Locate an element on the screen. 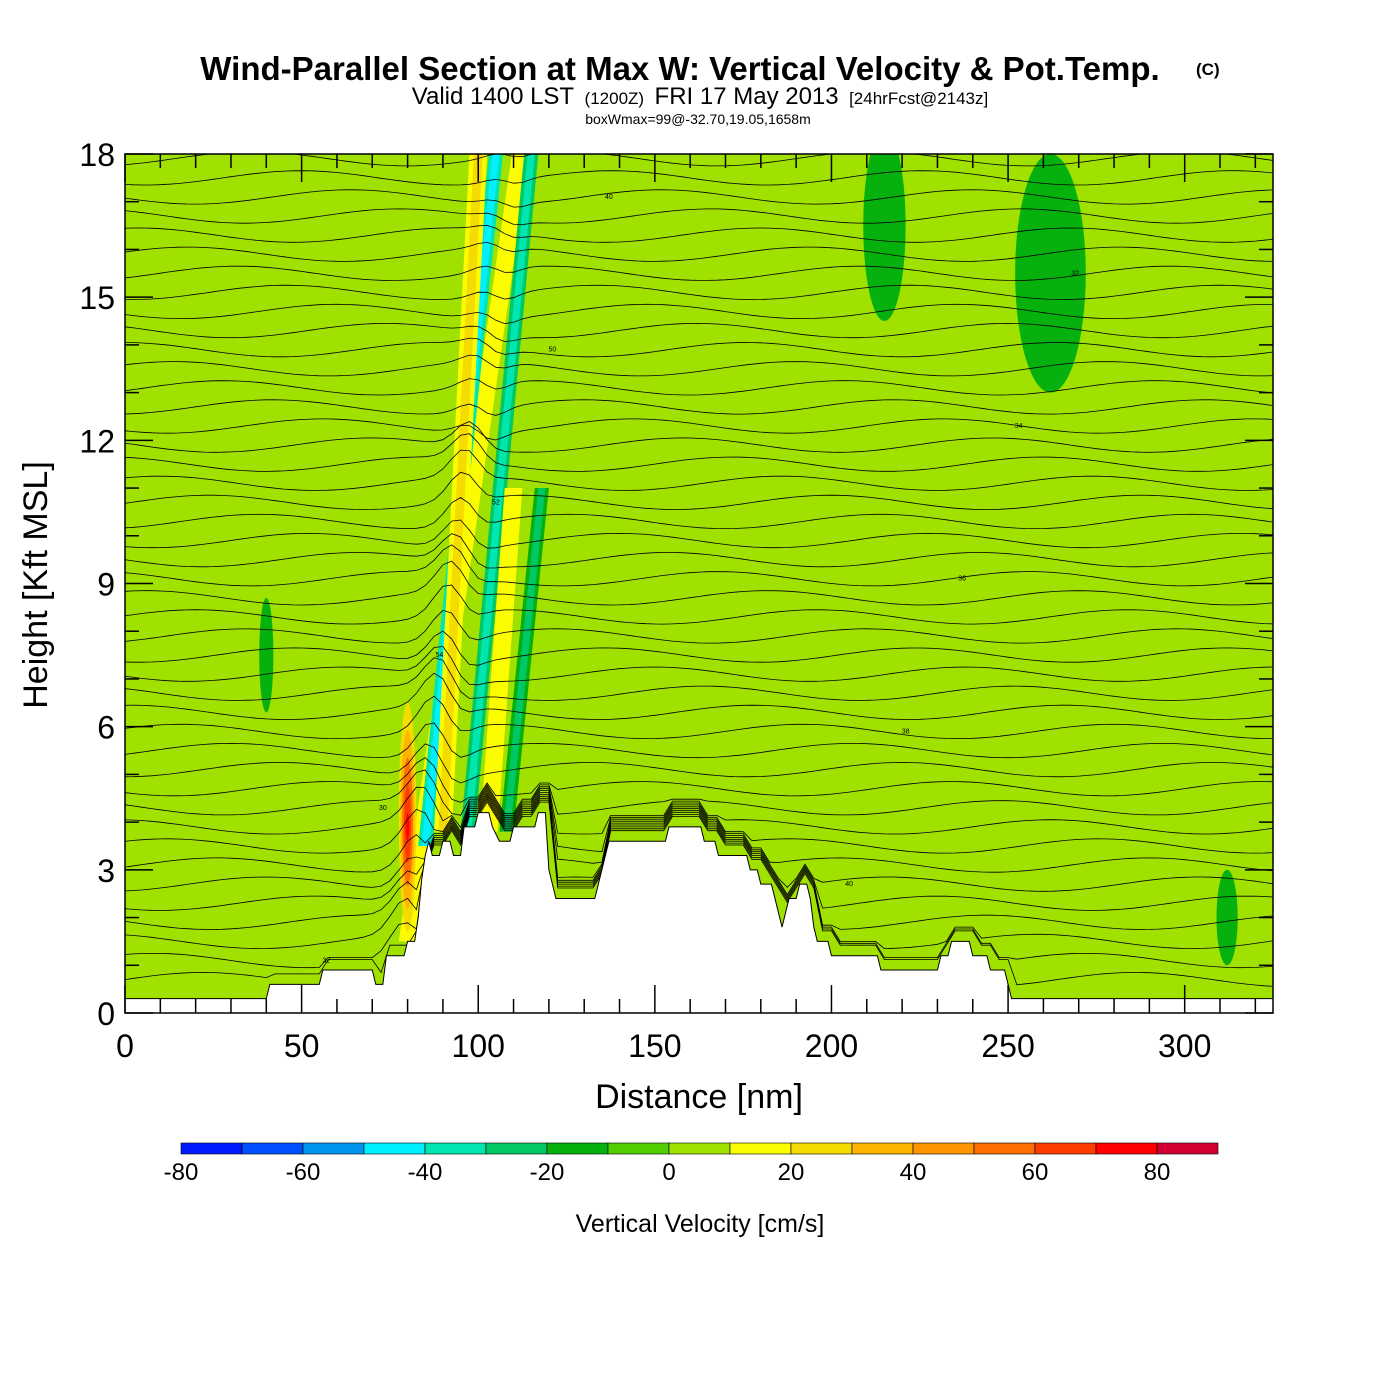  copyright-mark: (C) is located at coordinates (1208, 69).